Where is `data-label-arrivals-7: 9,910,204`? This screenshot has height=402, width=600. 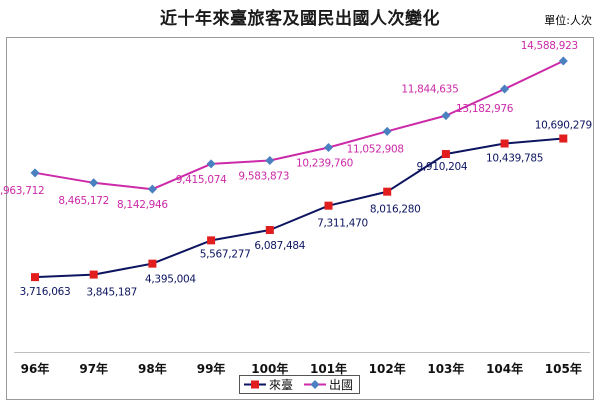
data-label-arrivals-7: 9,910,204 is located at coordinates (442, 167).